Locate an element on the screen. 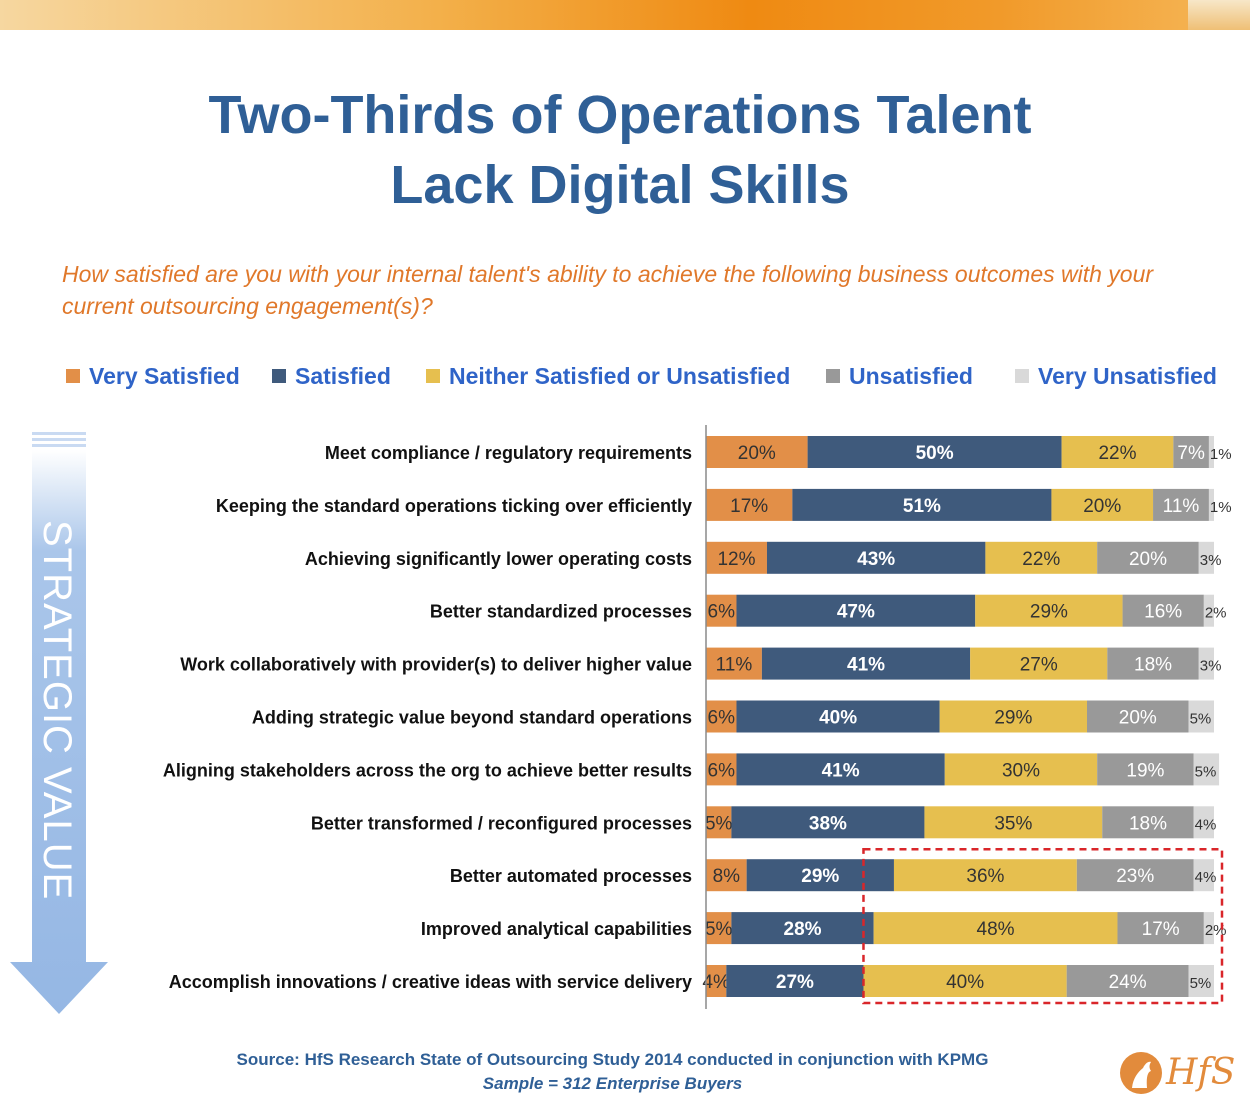 The width and height of the screenshot is (1250, 1107). top-banner-cap is located at coordinates (1219, 15).